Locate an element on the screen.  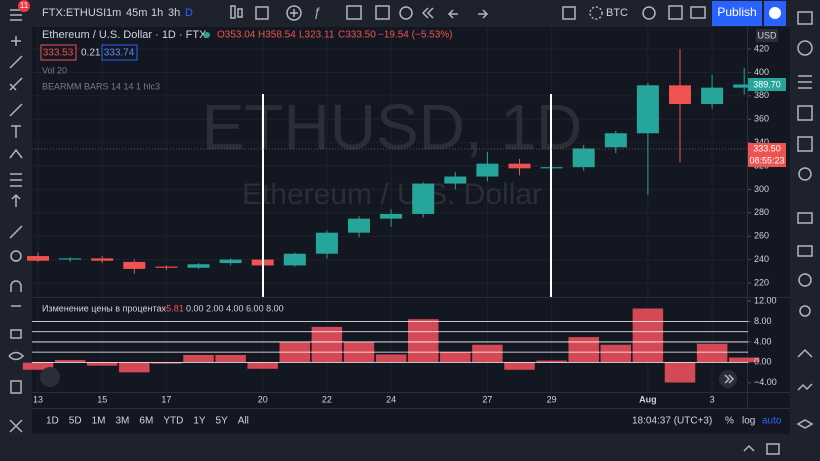
bid: 333.53 is located at coordinates (58, 53).